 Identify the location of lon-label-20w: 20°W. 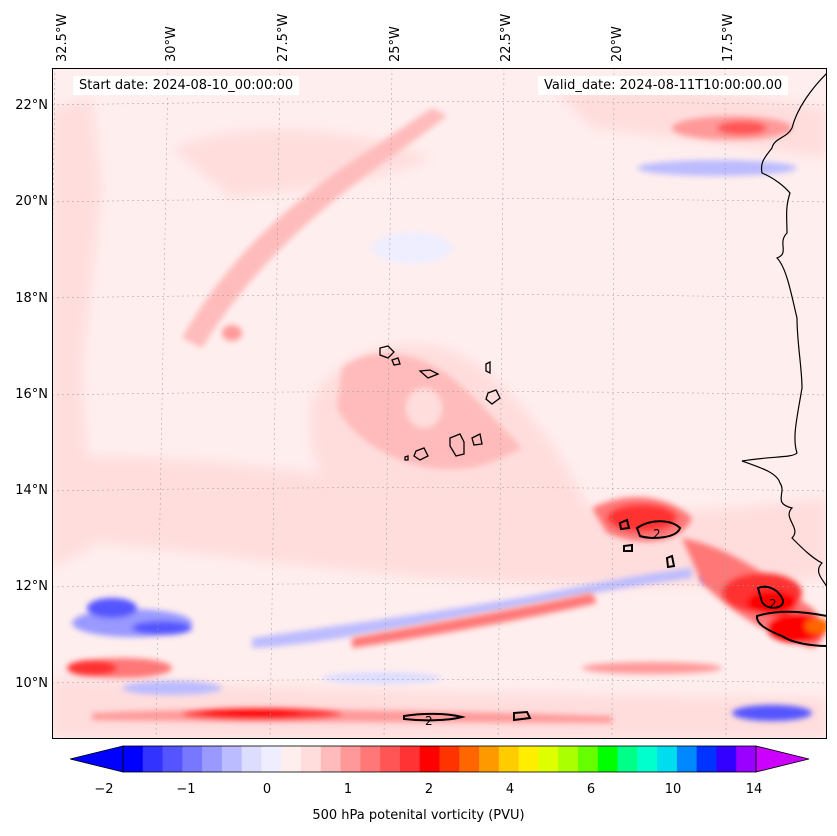
(617, 44).